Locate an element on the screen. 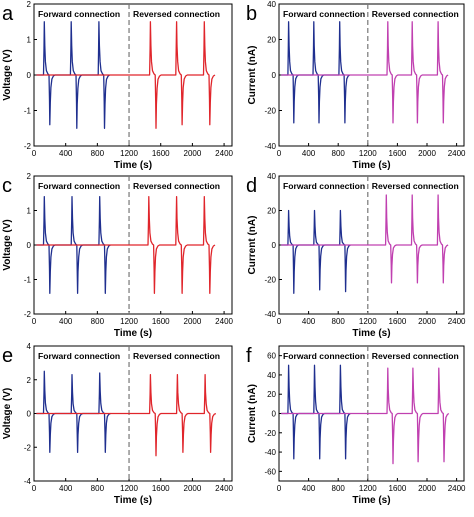 The image size is (474, 517). y-tick-label: -60 is located at coordinates (270, 471).